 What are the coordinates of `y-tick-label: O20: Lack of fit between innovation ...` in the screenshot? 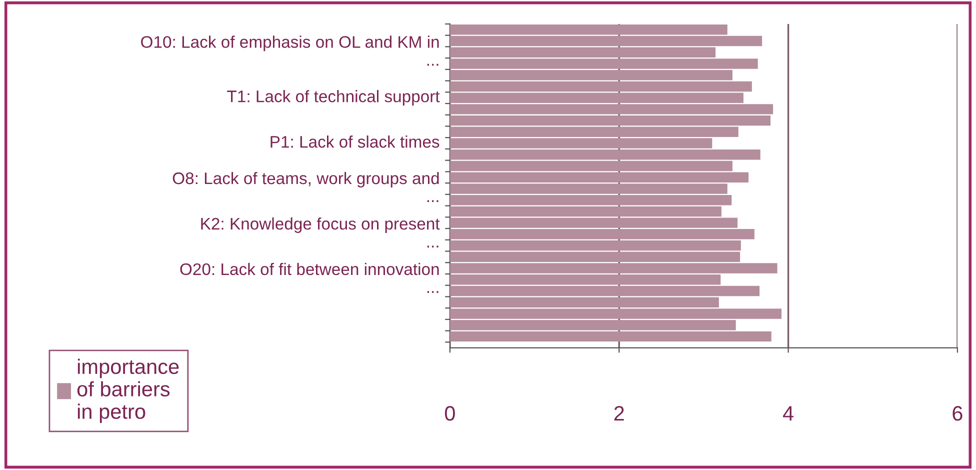 It's located at (309, 277).